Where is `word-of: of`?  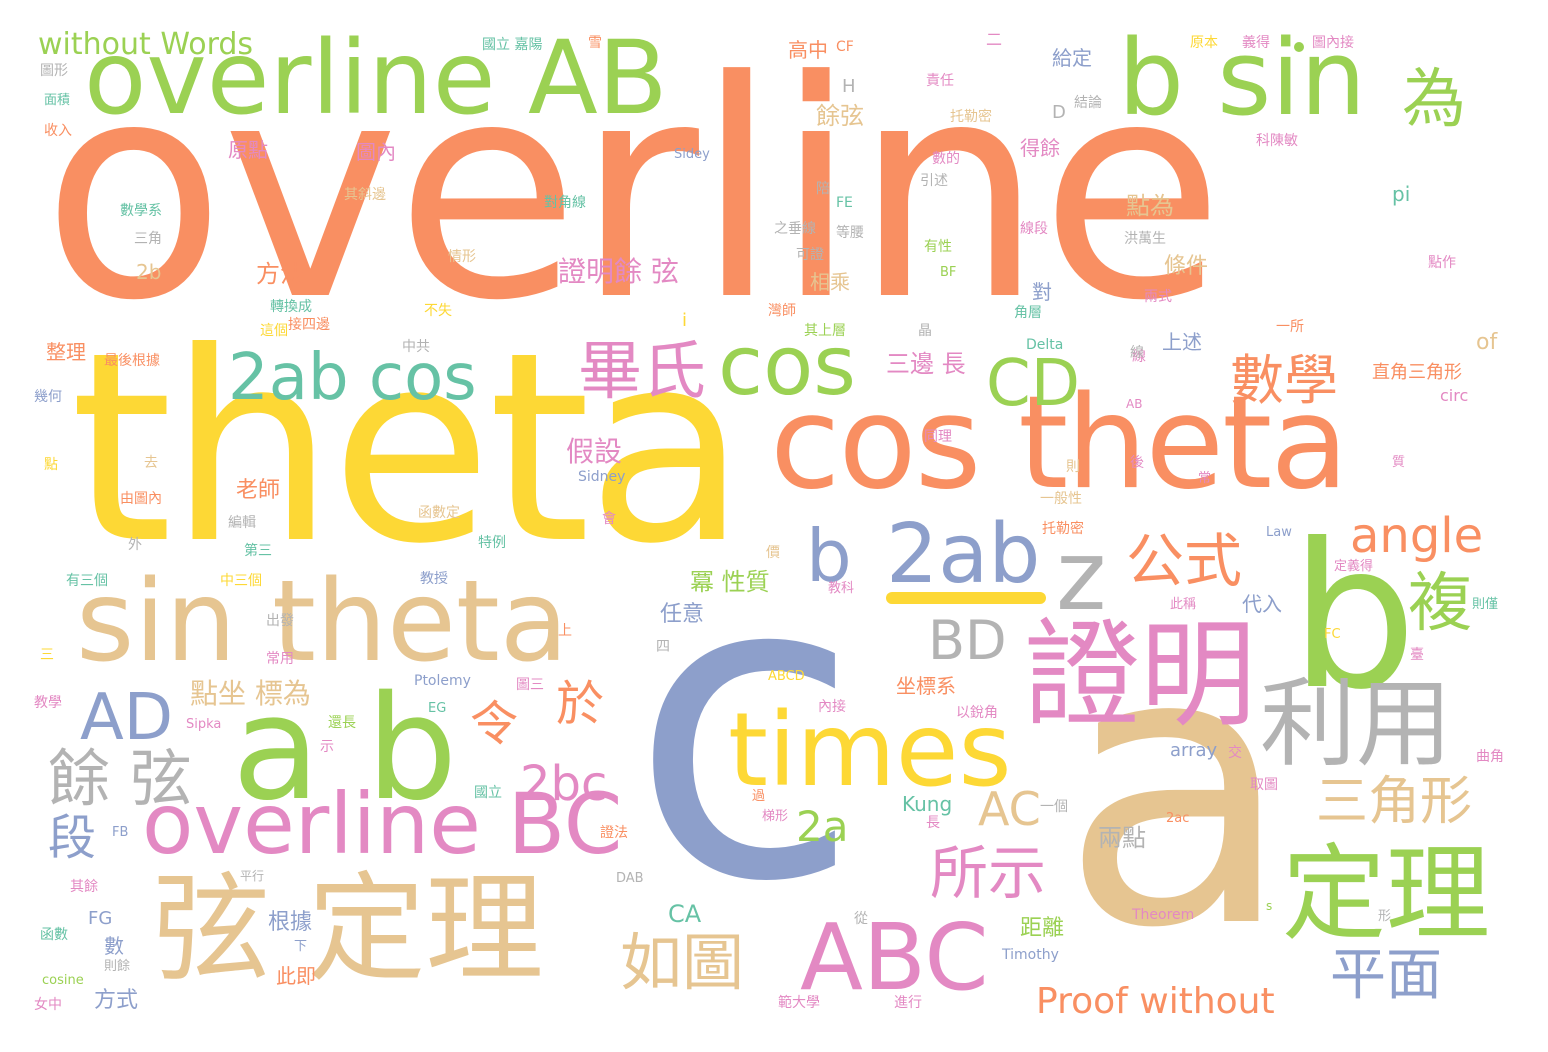 word-of: of is located at coordinates (1487, 342).